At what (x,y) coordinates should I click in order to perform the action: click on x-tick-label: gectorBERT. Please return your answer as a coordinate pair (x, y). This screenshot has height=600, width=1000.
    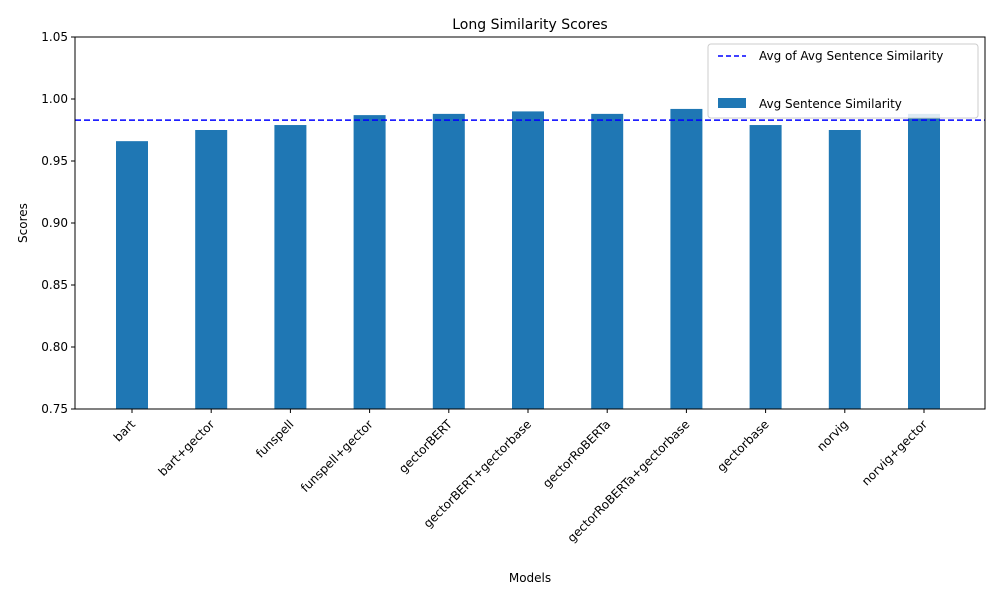
    Looking at the image, I should click on (425, 446).